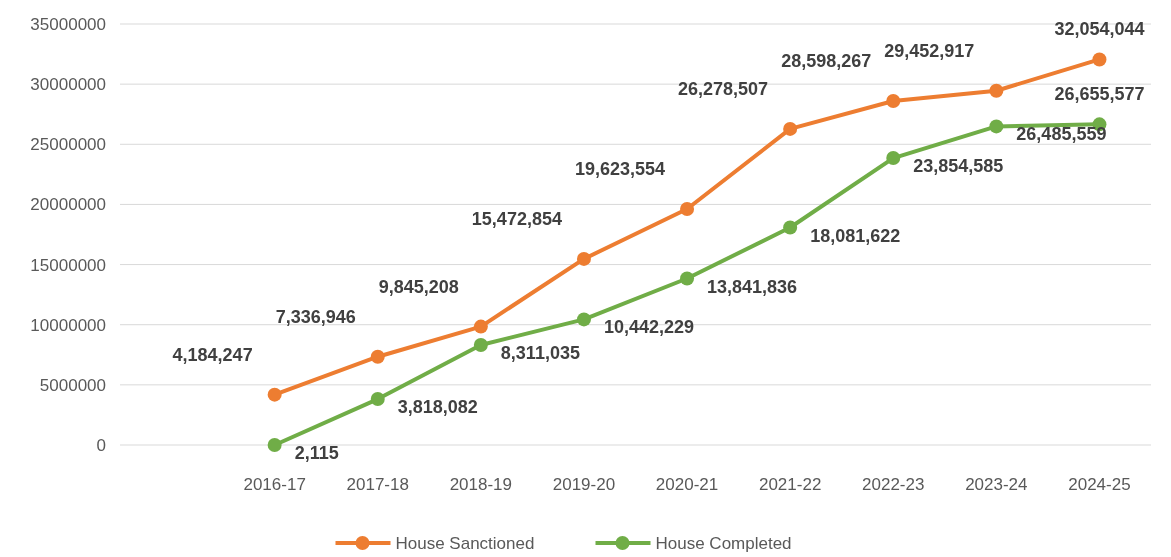 The image size is (1171, 557). What do you see at coordinates (68, 85) in the screenshot?
I see `y-tick-label: 30000000` at bounding box center [68, 85].